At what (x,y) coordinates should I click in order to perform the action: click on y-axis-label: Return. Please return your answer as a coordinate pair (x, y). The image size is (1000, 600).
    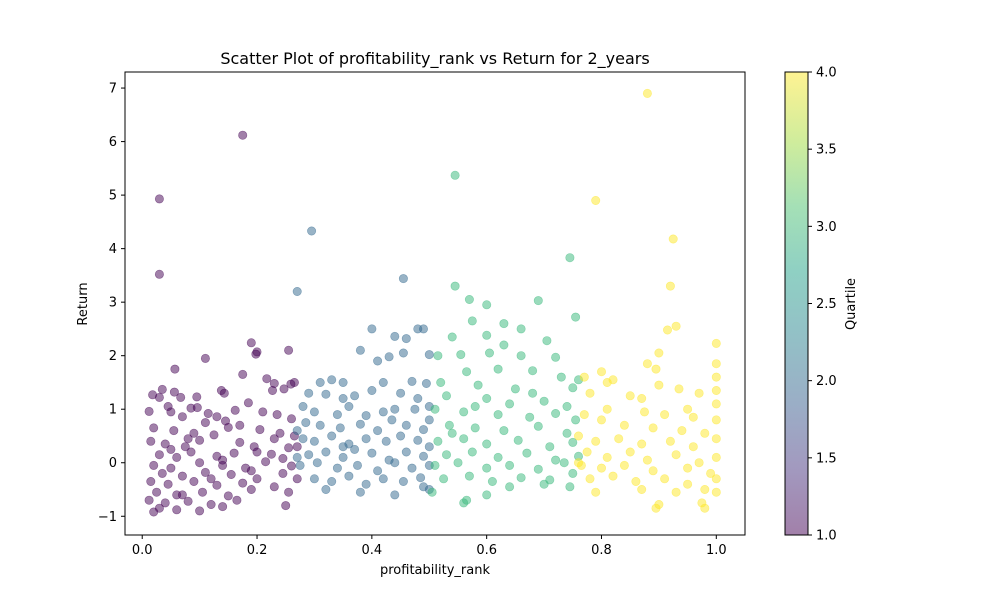
    Looking at the image, I should click on (83, 303).